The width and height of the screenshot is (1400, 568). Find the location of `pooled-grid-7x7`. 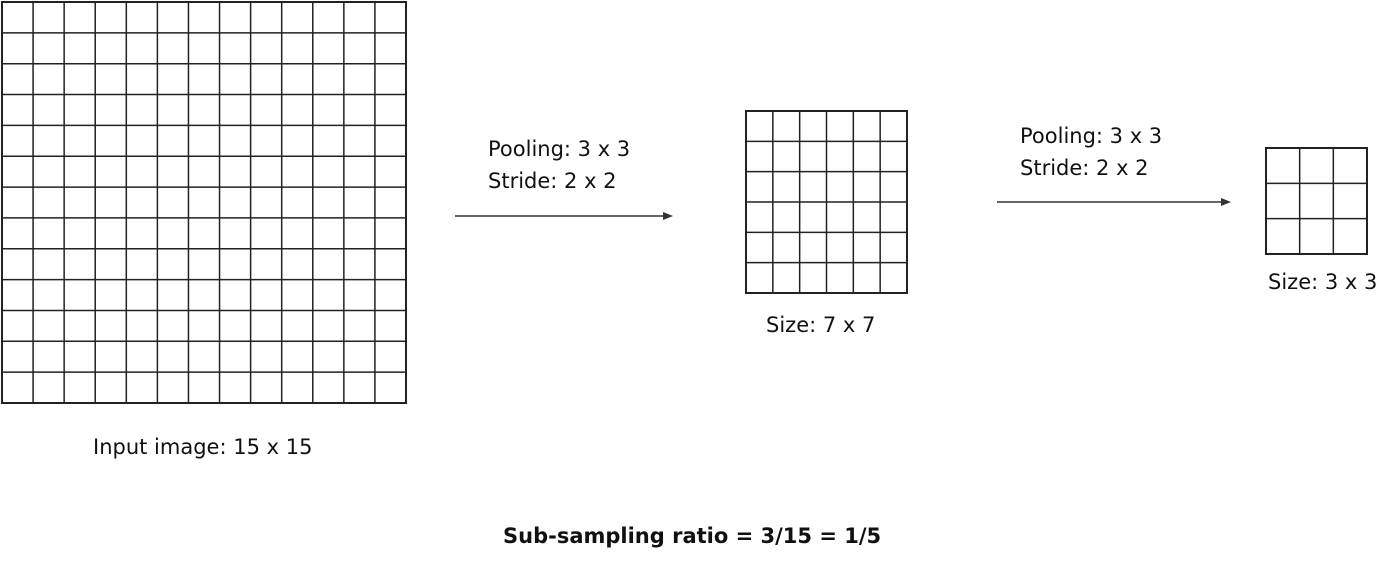

pooled-grid-7x7 is located at coordinates (826, 202).